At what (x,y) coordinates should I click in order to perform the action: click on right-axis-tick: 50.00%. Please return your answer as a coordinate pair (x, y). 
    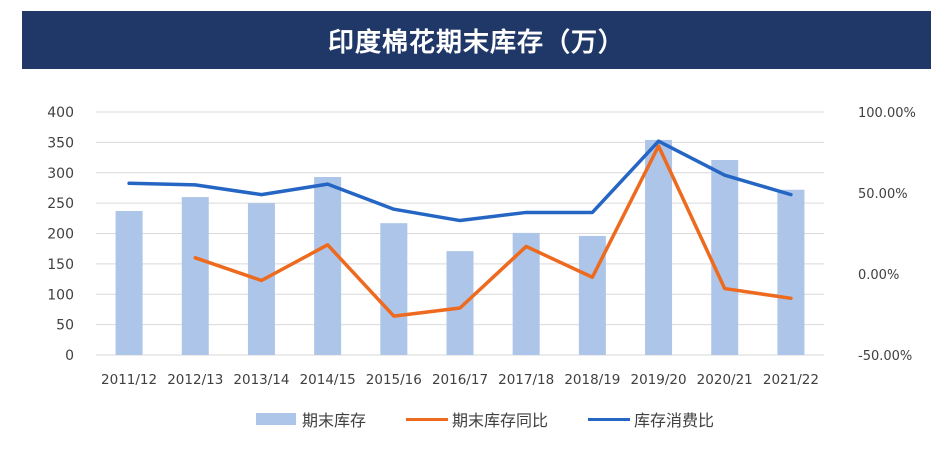
    Looking at the image, I should click on (883, 194).